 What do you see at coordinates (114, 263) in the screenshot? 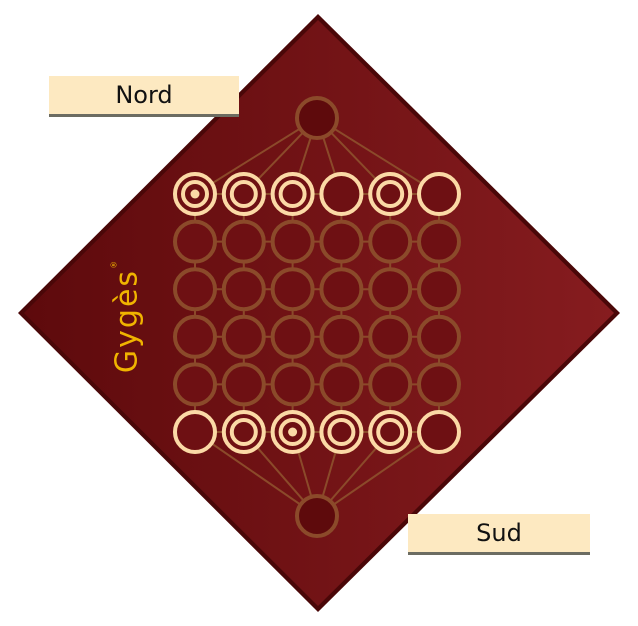
I see `logo-registered-mark: ®` at bounding box center [114, 263].